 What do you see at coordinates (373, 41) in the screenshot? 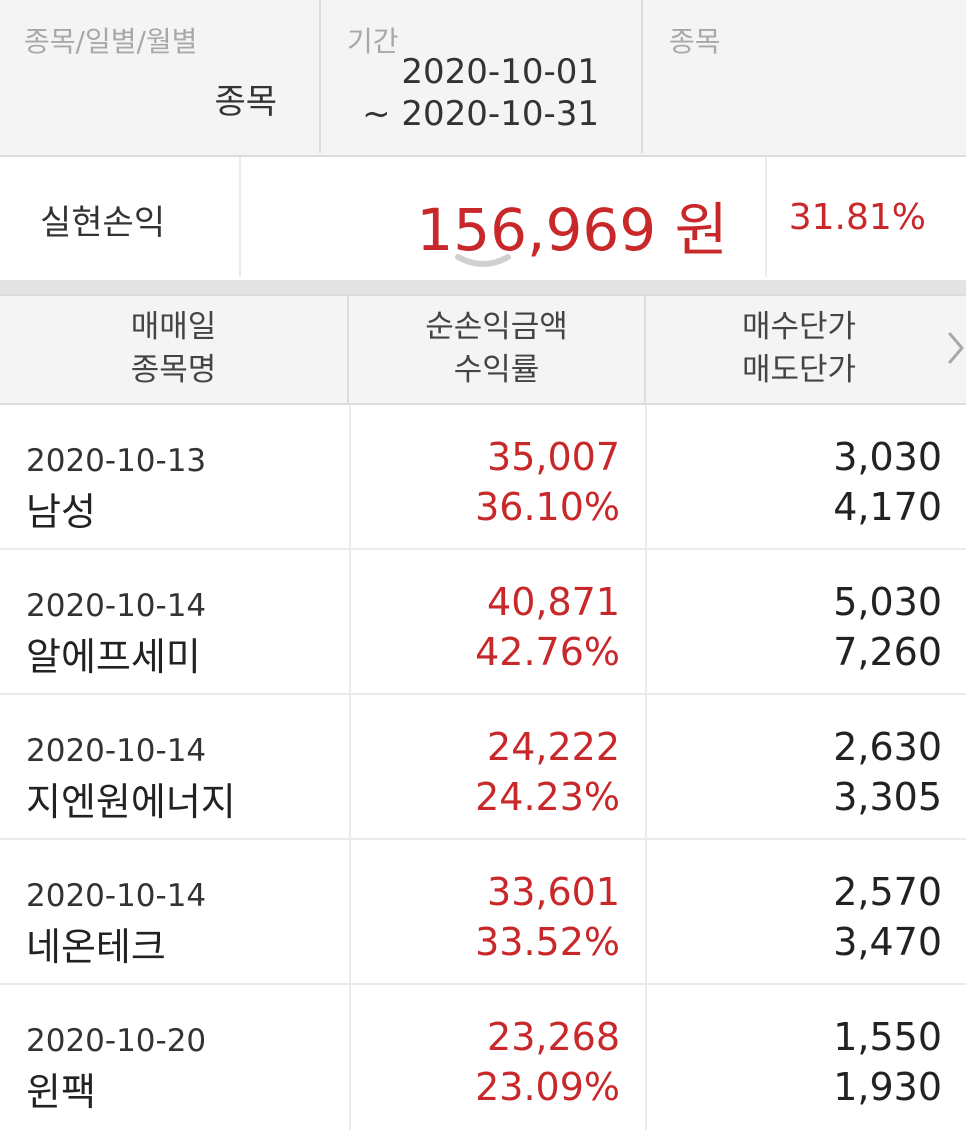
I see `period-selector-label: 기간` at bounding box center [373, 41].